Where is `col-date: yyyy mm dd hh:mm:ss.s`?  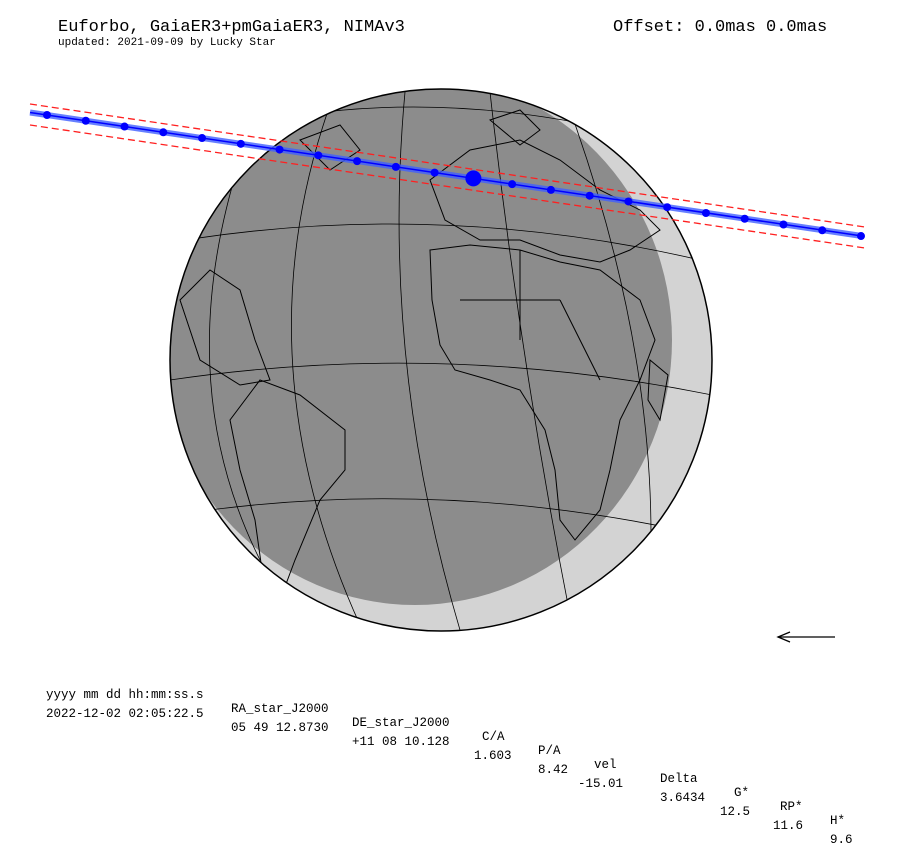
col-date: yyyy mm dd hh:mm:ss.s is located at coordinates (125, 695).